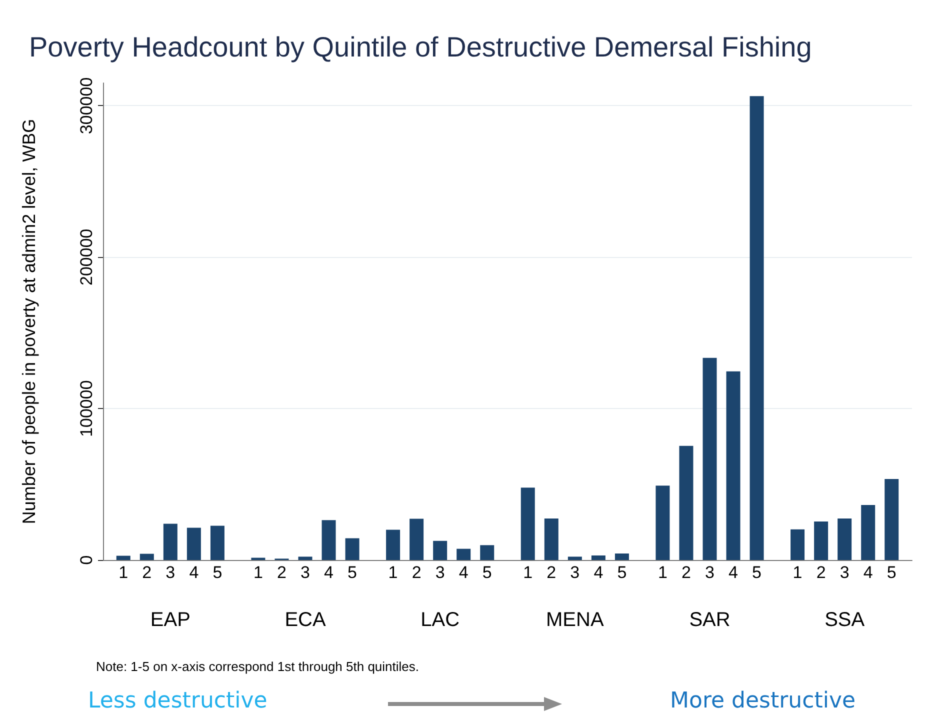 The width and height of the screenshot is (930, 728). I want to click on x-tick-label: MENA, so click(575, 620).